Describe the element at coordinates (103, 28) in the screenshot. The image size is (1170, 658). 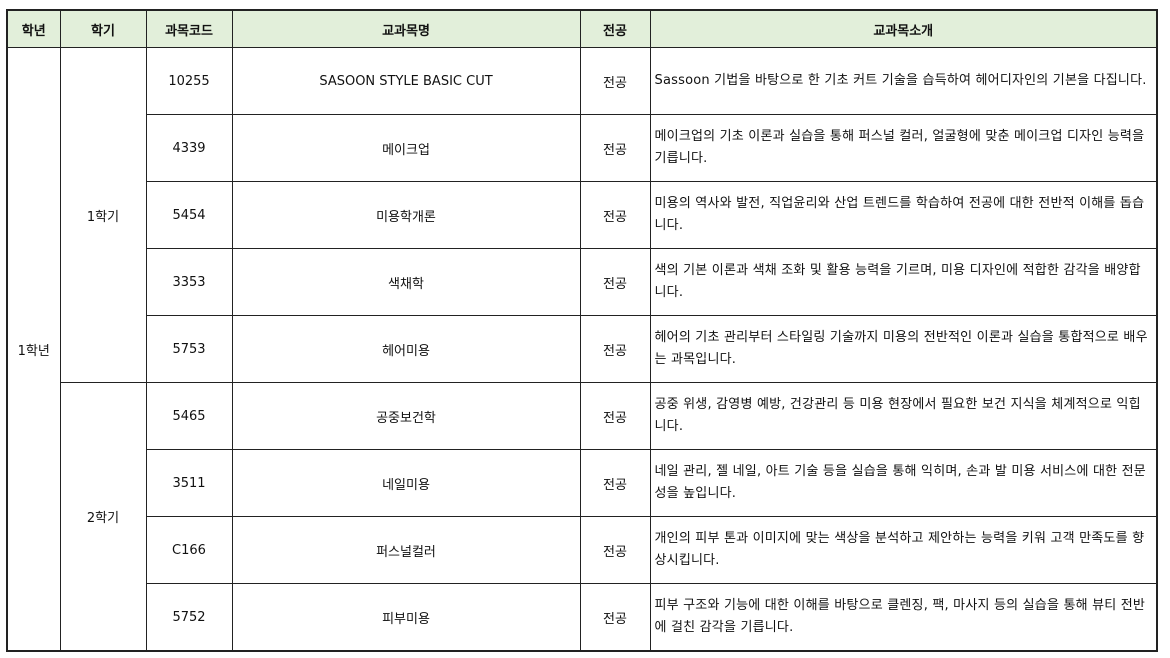
I see `header-semester: 학기` at that location.